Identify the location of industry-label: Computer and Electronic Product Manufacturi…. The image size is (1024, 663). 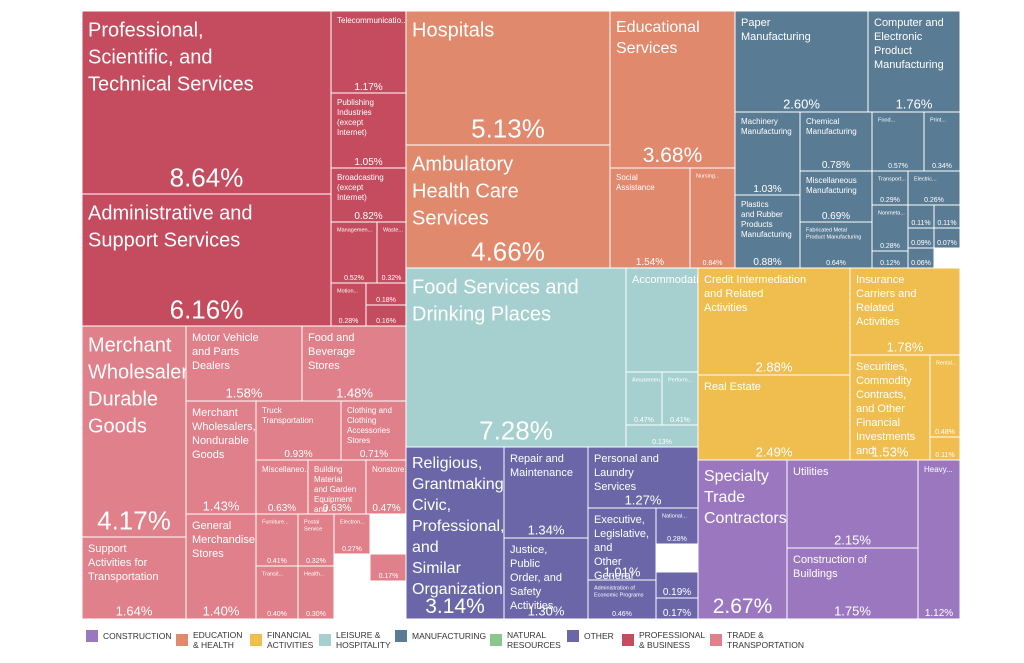
(909, 44).